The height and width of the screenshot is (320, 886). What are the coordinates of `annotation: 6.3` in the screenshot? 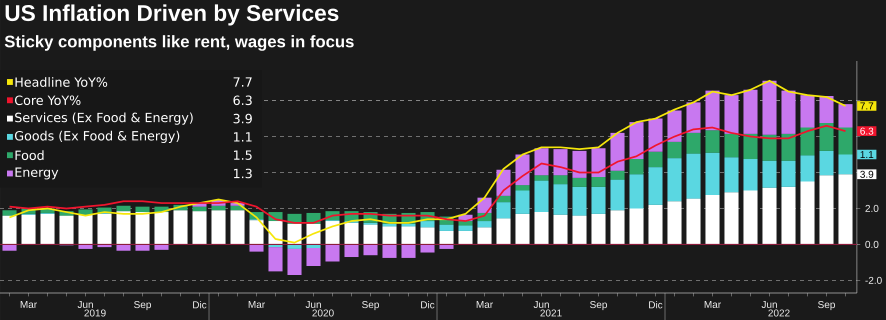 It's located at (242, 100).